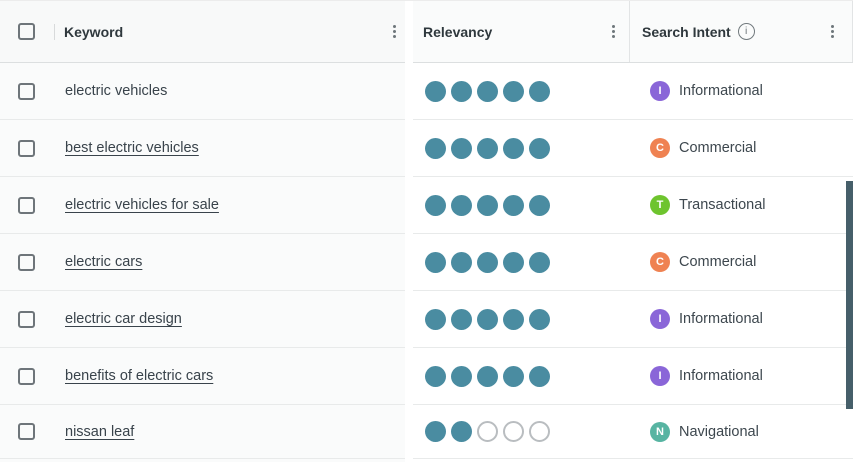 Image resolution: width=853 pixels, height=462 pixels. I want to click on keyword-column-menu-icon, so click(394, 31).